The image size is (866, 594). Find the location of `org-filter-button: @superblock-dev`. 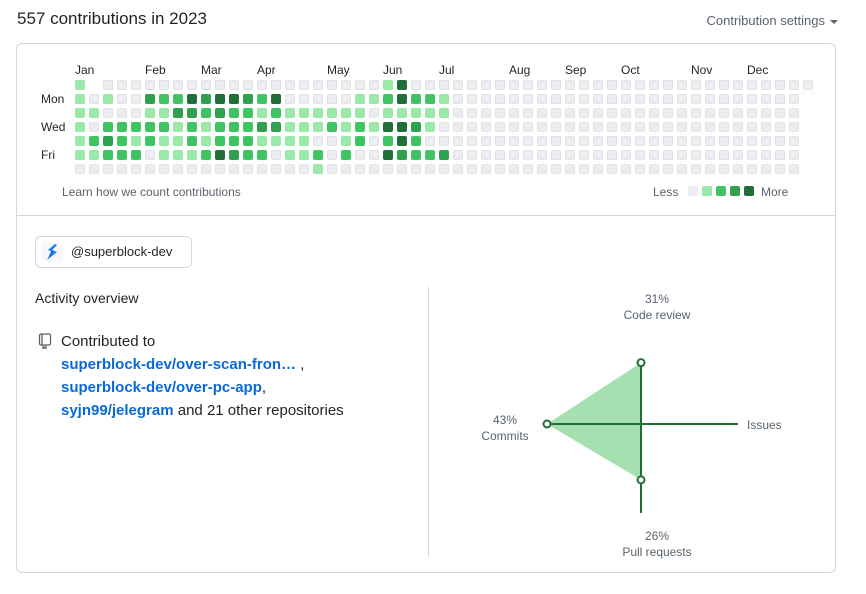

org-filter-button: @superblock-dev is located at coordinates (113, 252).